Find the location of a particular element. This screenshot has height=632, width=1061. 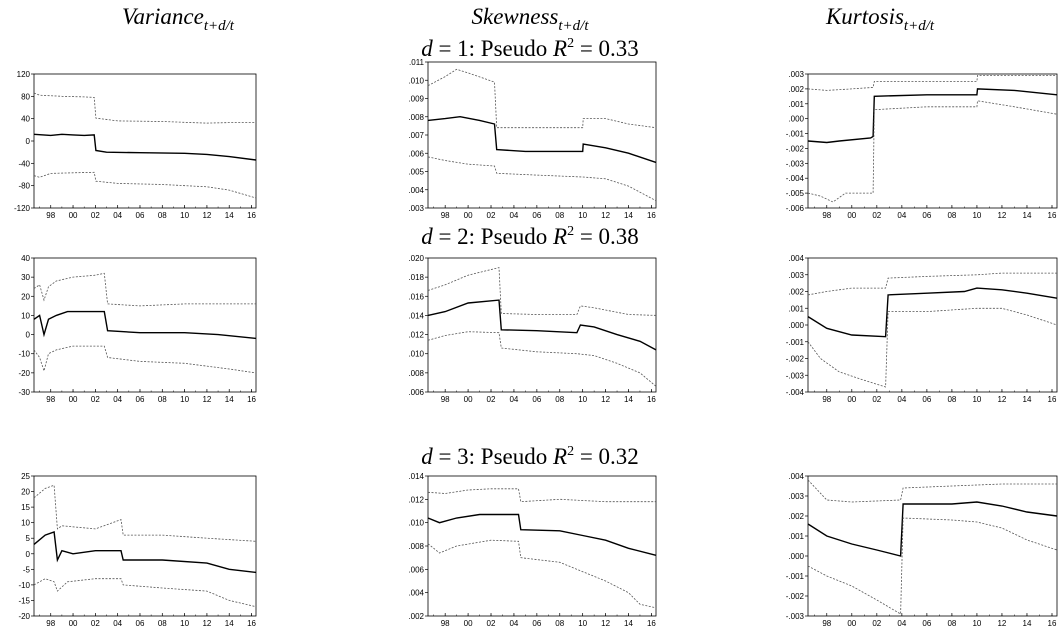

row-title-prefix: = 3: Pseudo is located at coordinates (492, 456).